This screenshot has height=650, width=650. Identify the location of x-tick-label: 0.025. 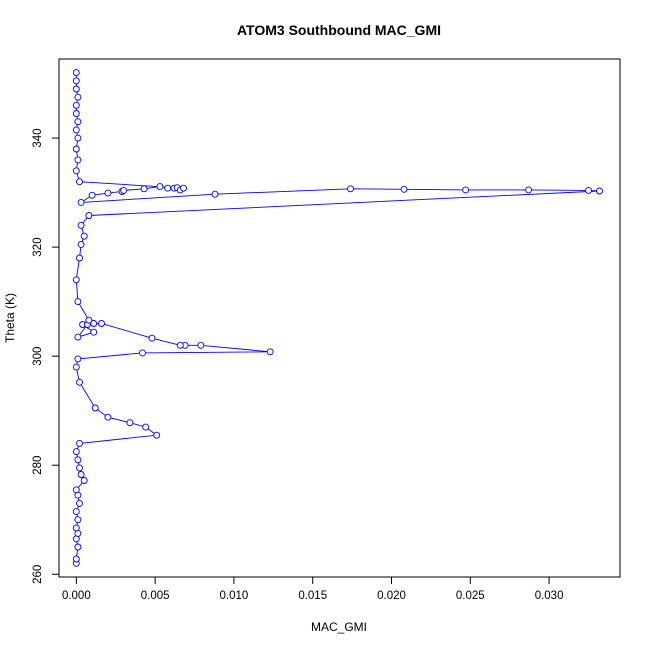
(470, 596).